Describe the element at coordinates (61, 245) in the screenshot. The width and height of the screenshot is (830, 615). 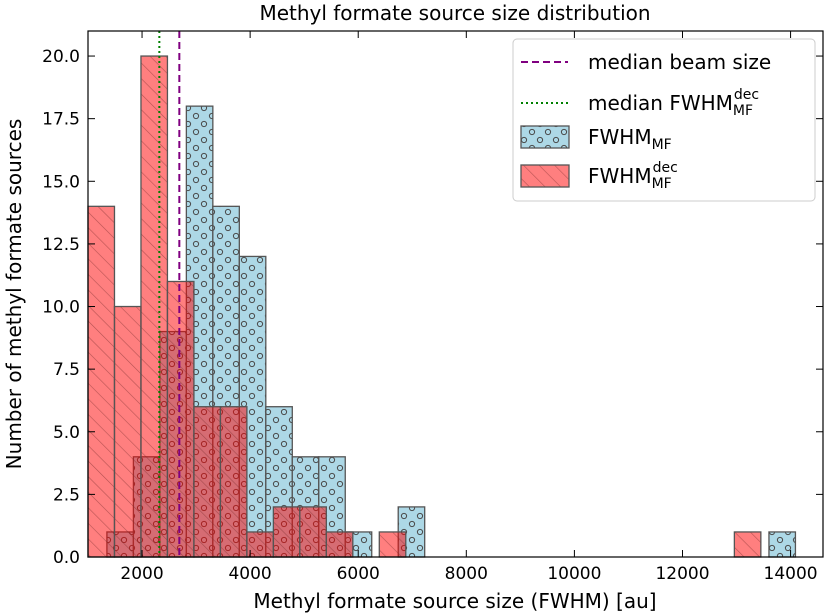
I see `y-tick-label: 12.5` at that location.